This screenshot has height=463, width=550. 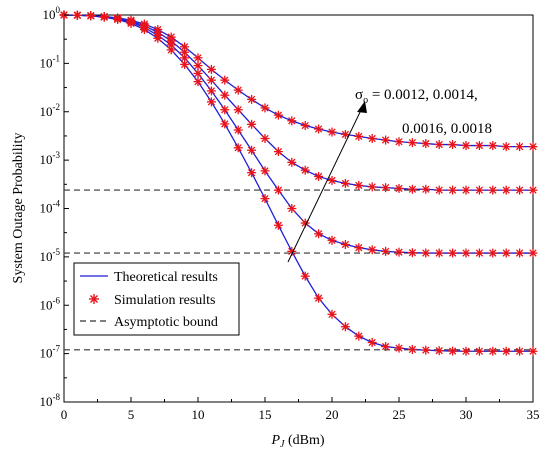 I want to click on y-tick-label: 10⁻⁴, so click(x=50, y=207).